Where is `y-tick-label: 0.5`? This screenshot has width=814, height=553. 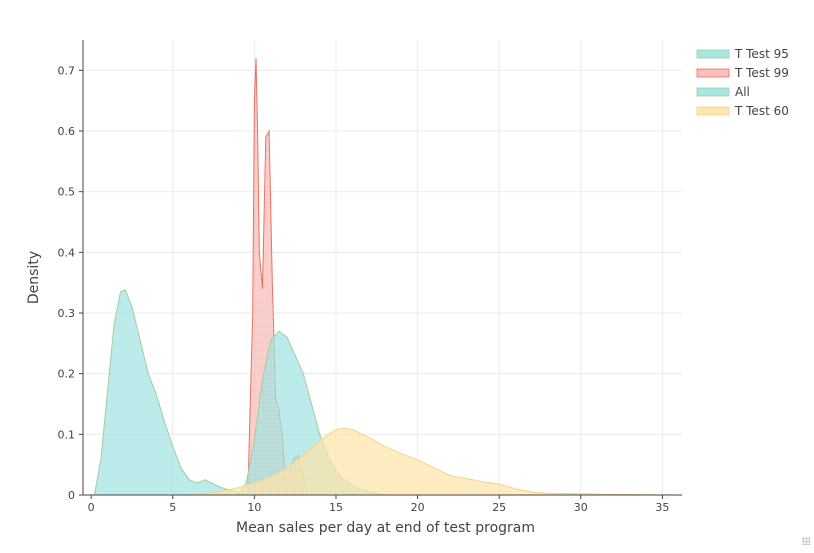 y-tick-label: 0.5 is located at coordinates (67, 192).